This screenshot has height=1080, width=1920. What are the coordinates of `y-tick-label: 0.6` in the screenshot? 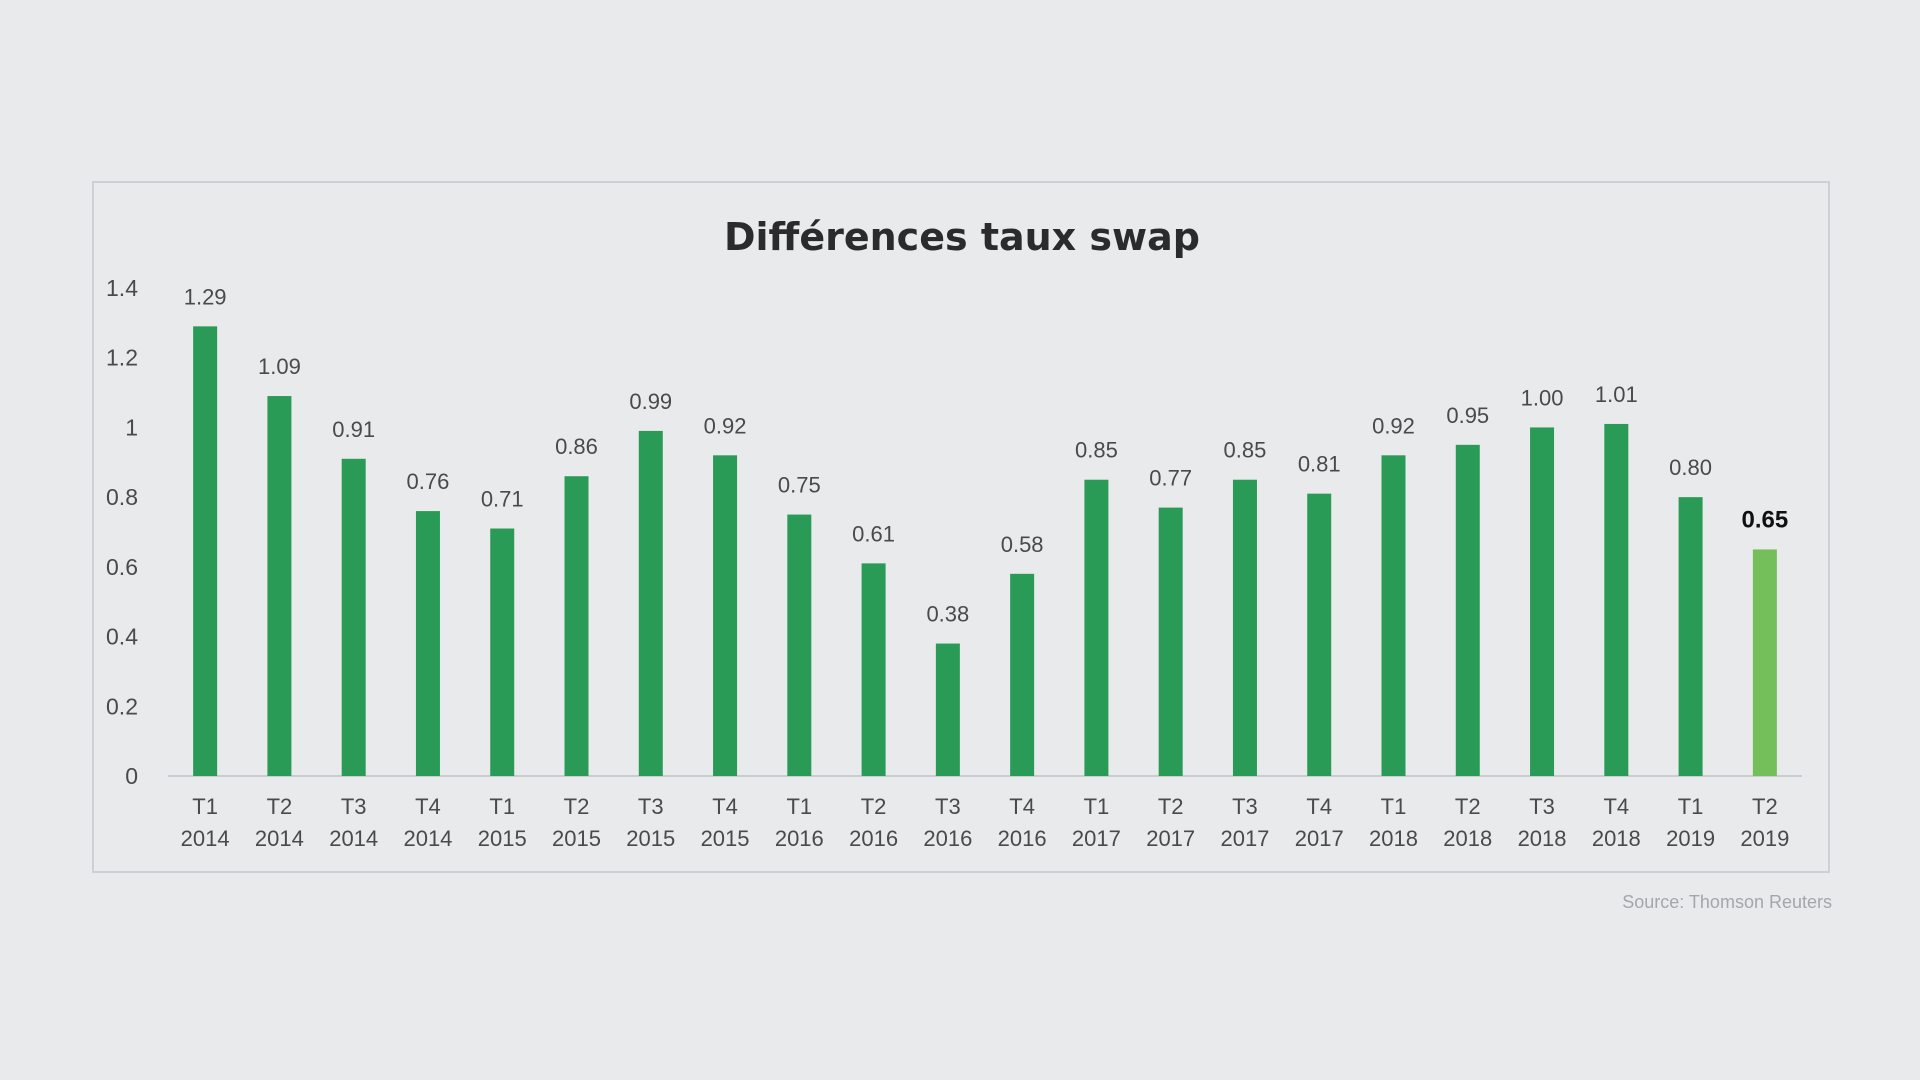 It's located at (122, 567).